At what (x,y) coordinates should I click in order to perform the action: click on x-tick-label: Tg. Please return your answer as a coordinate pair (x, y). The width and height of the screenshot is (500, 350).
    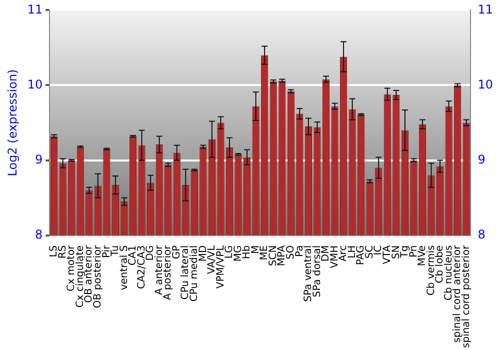
    Looking at the image, I should click on (405, 252).